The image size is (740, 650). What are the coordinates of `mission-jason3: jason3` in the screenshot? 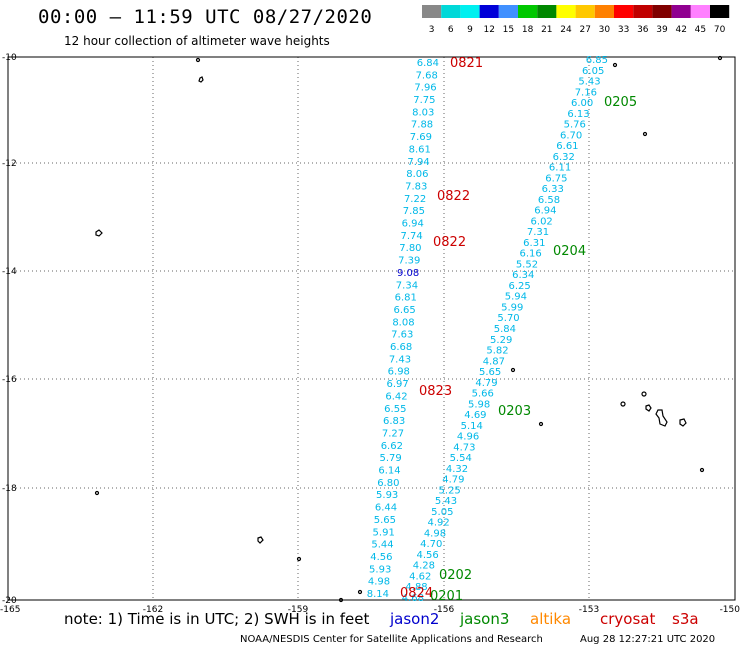 It's located at (485, 619).